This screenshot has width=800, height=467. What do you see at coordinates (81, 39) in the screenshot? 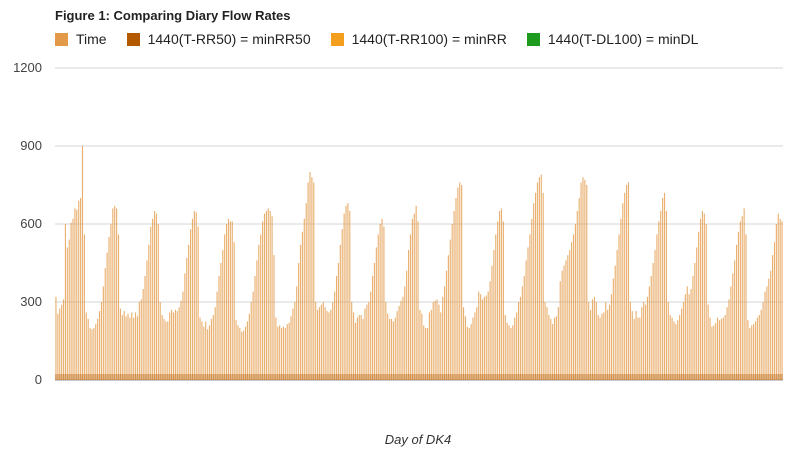
I see `legend-item-time: Time` at bounding box center [81, 39].